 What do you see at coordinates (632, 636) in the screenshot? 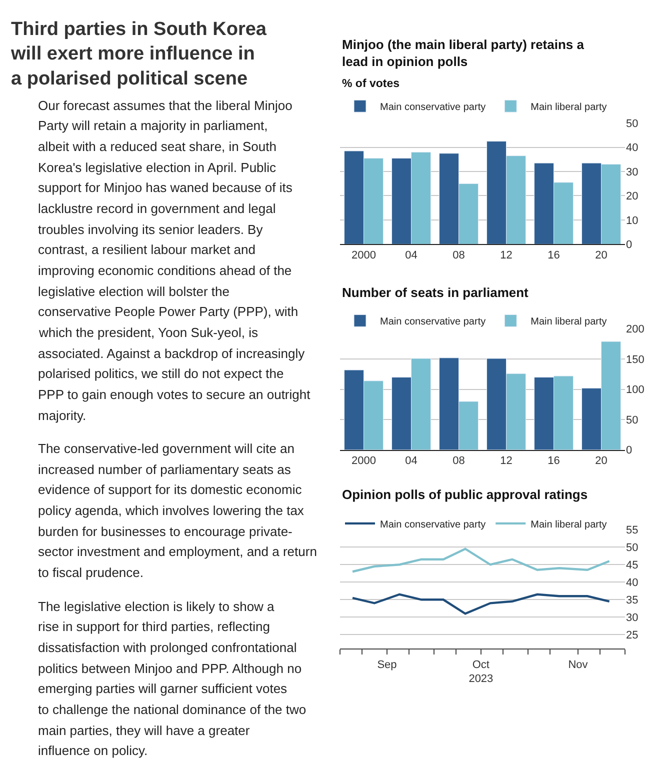
I see `y-tick-label: 25` at bounding box center [632, 636].